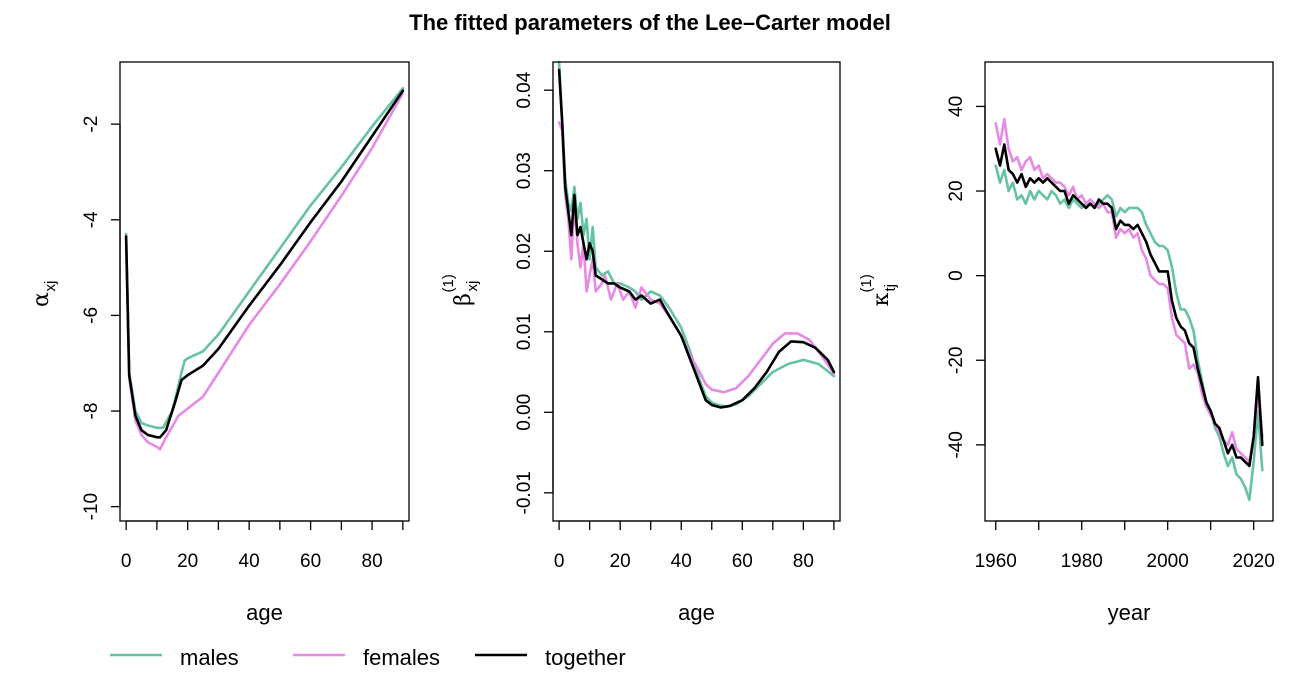  I want to click on y-tick-label: -20, so click(956, 360).